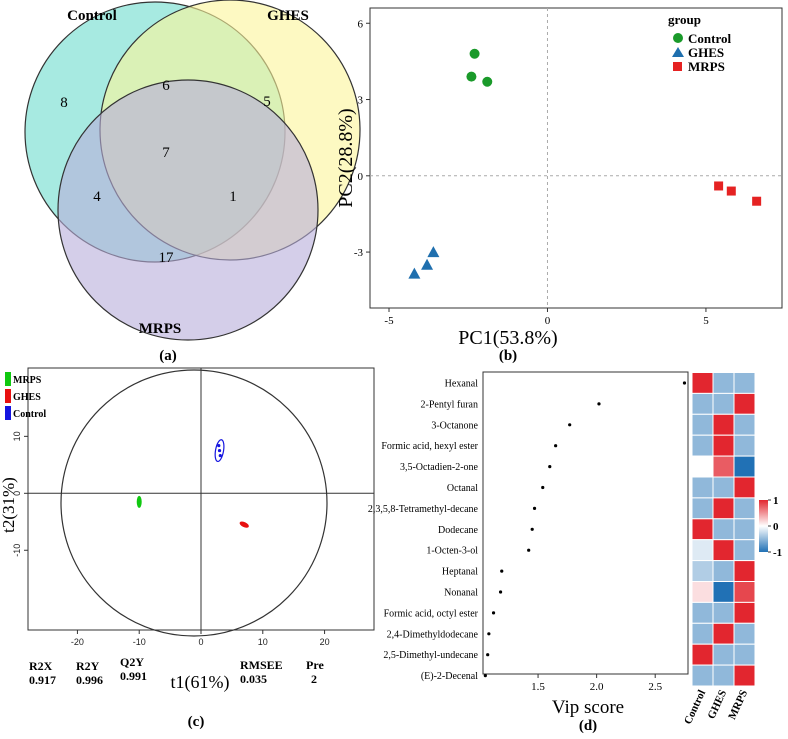 This screenshot has width=788, height=739. Describe the element at coordinates (196, 722) in the screenshot. I see `panel-label-c: (c)` at that location.